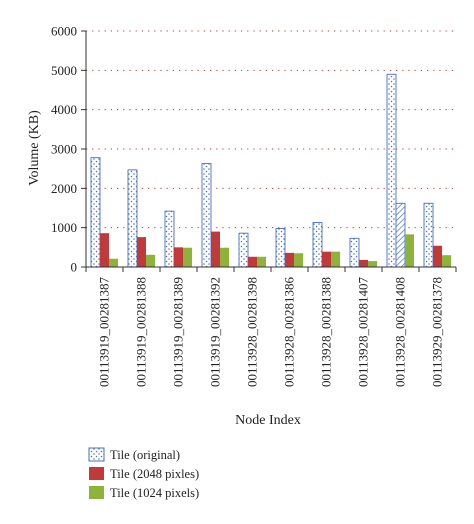 This screenshot has height=524, width=474. I want to click on legend-label: Tile (2048 pixles), so click(154, 474).